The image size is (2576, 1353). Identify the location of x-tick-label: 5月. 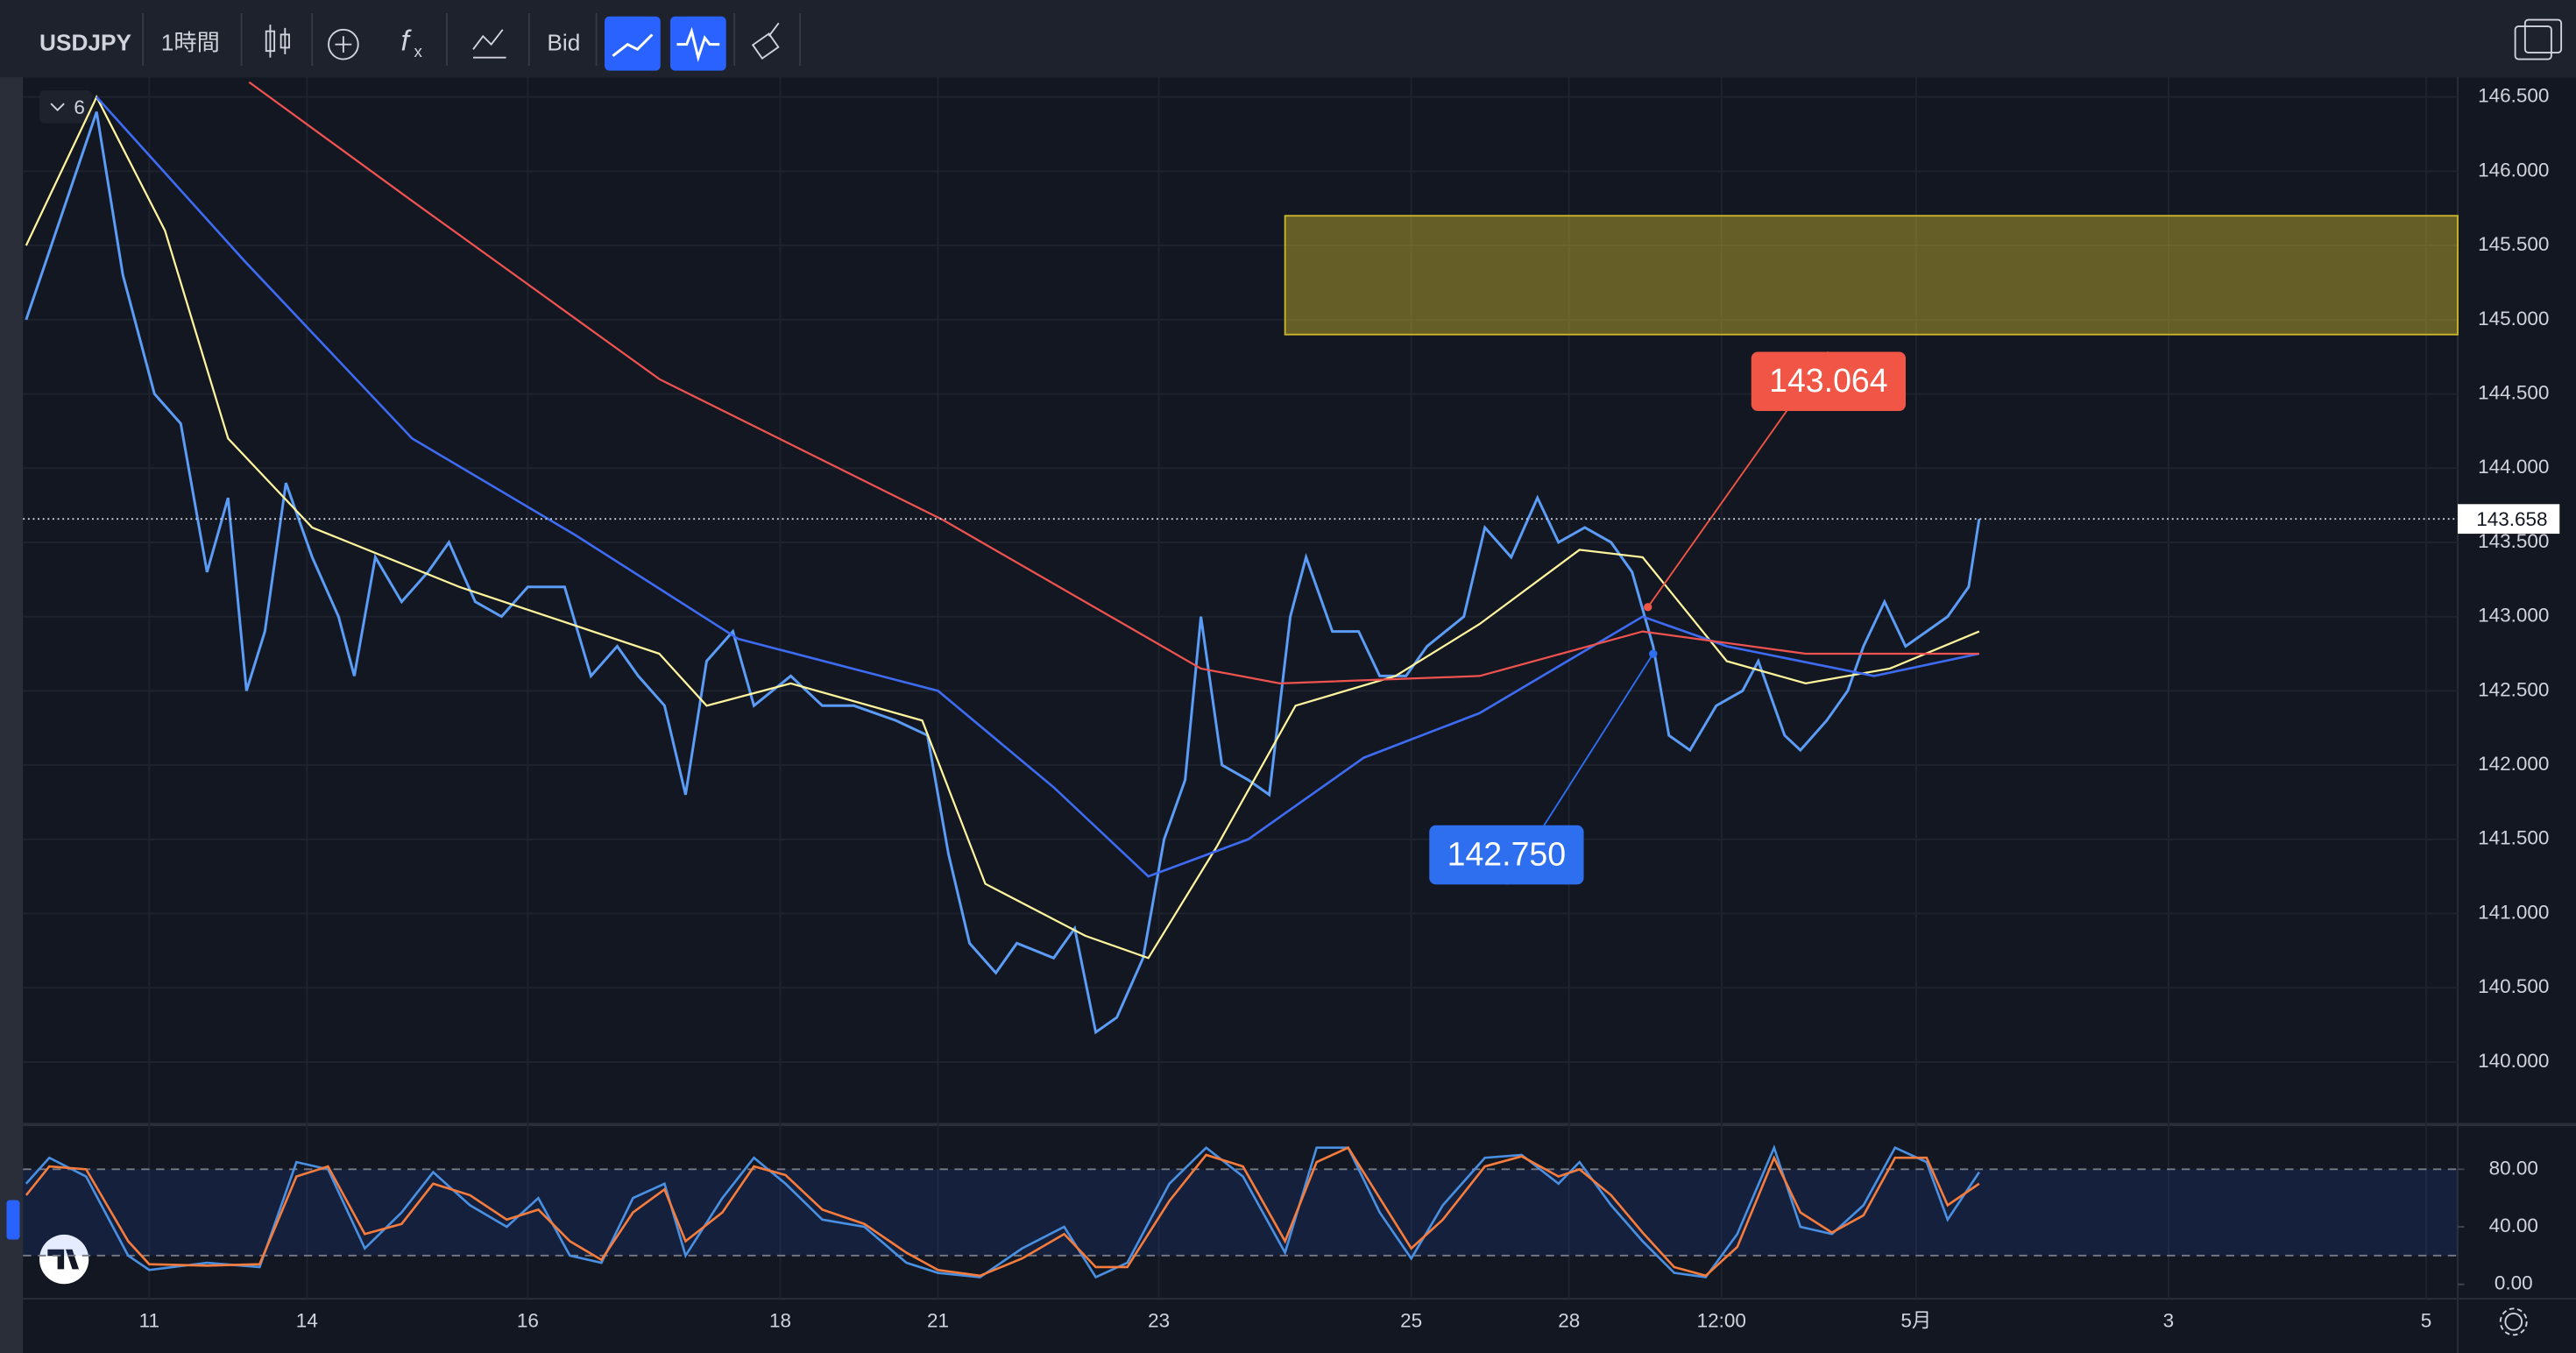
(1915, 1320).